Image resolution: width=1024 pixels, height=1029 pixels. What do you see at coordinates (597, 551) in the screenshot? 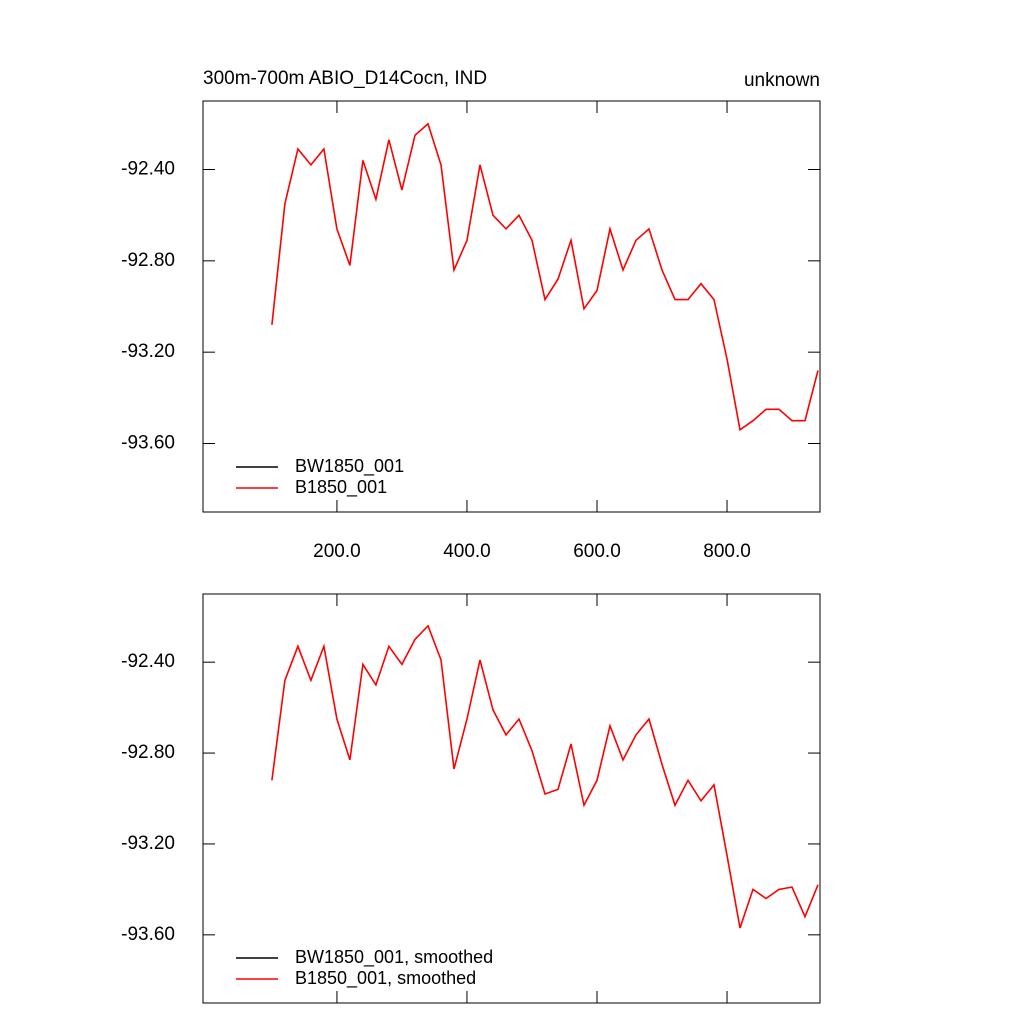
I see `x-tick-label: 600.0` at bounding box center [597, 551].